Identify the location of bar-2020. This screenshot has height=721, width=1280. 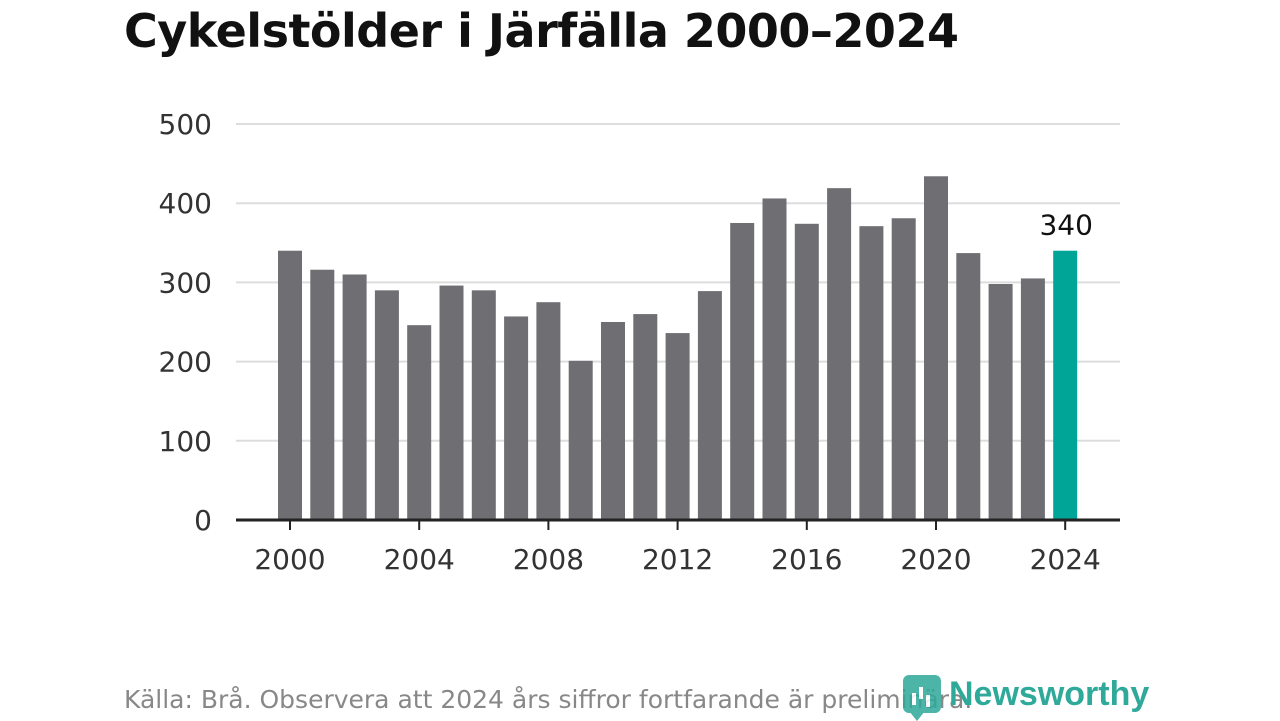
(936, 348).